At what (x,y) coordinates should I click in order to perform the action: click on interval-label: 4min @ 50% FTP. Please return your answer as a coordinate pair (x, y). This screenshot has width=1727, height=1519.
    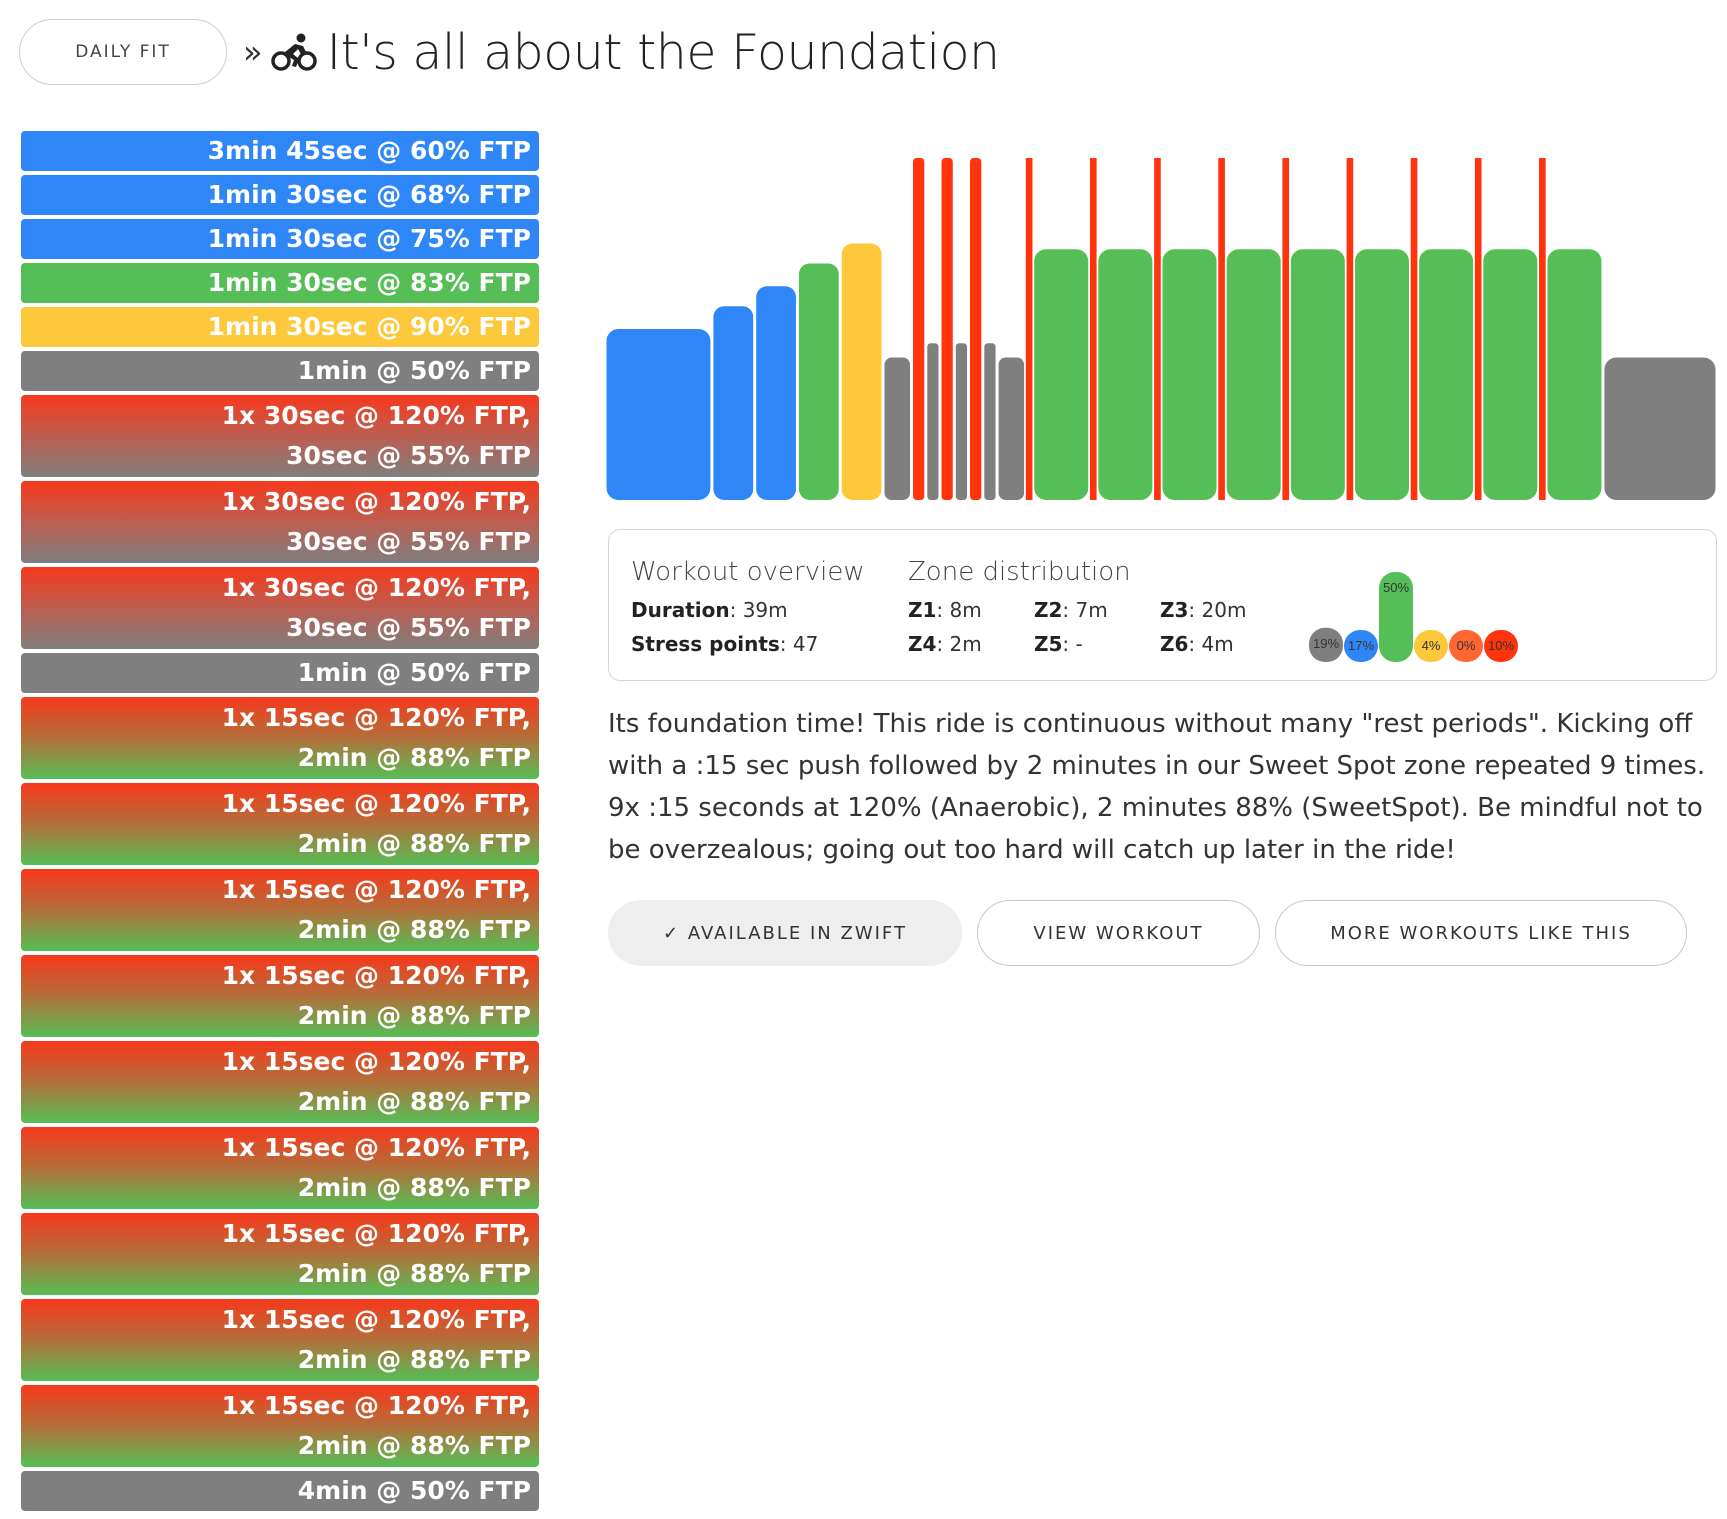
    Looking at the image, I should click on (414, 1490).